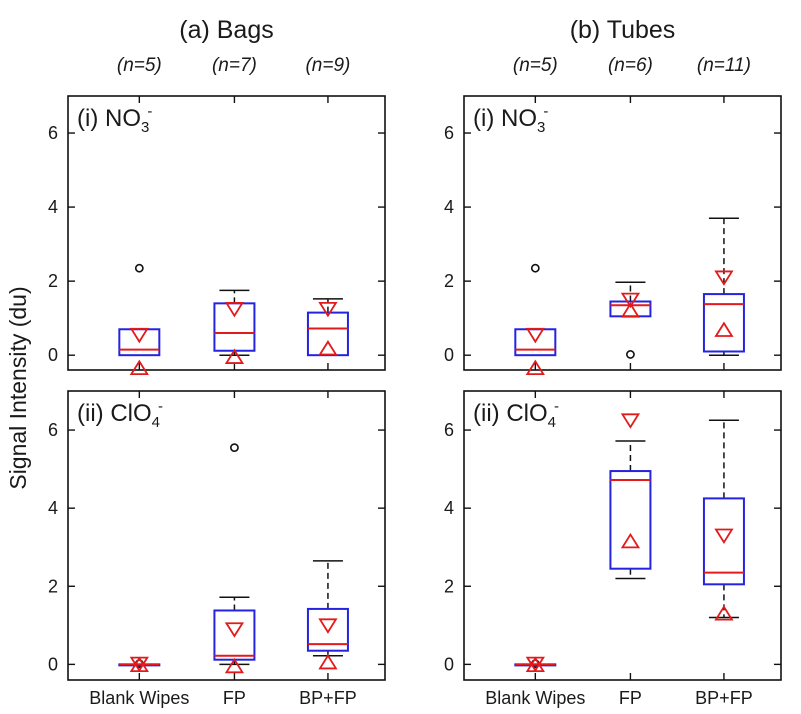 This screenshot has height=714, width=801. I want to click on n-label: (n=9), so click(327, 65).